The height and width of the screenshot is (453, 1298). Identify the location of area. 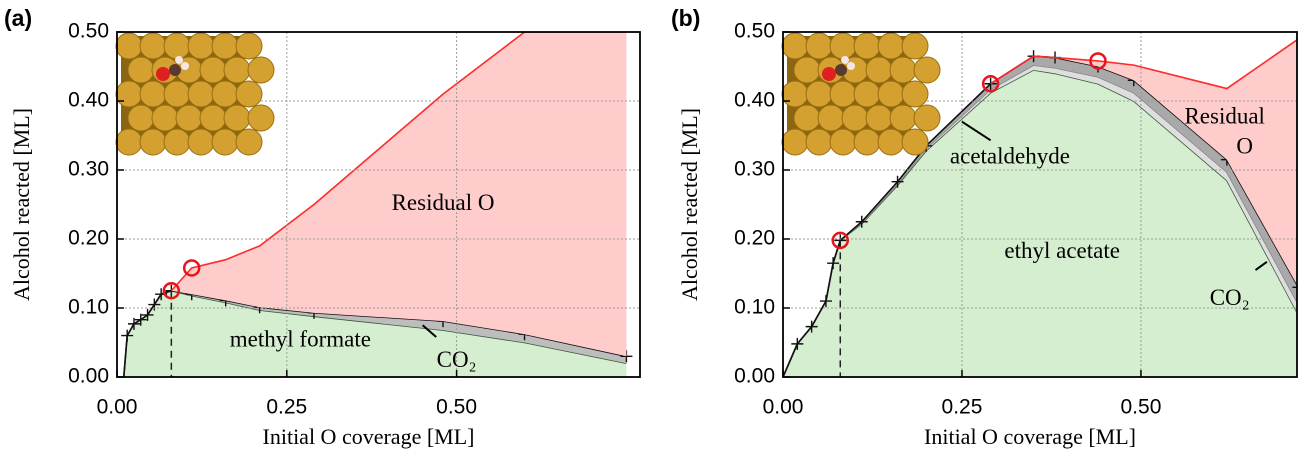
(375, 333).